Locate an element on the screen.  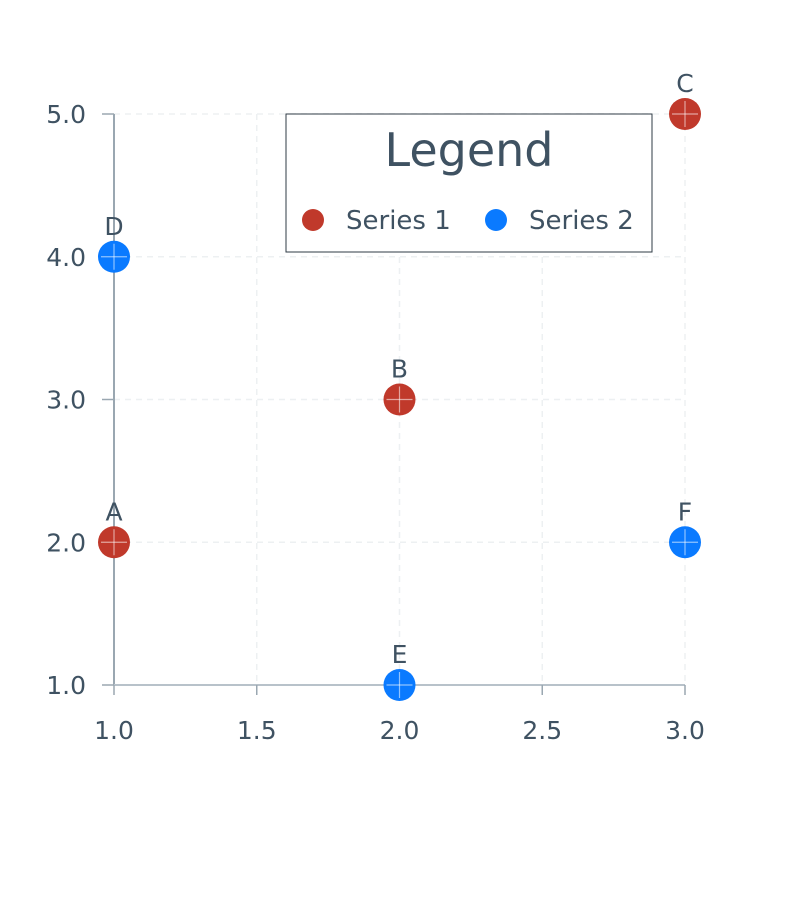
y-tick-label-1: 2.0 is located at coordinates (66, 542).